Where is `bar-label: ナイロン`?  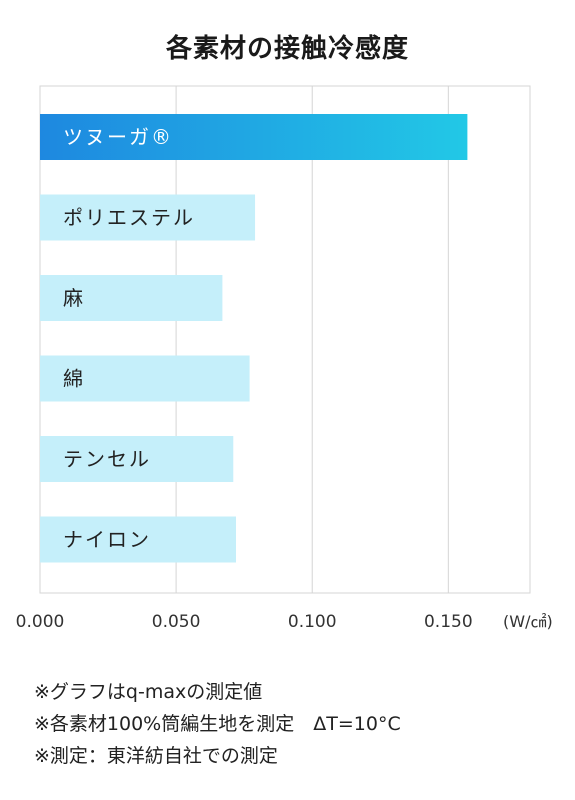 bar-label: ナイロン is located at coordinates (107, 540).